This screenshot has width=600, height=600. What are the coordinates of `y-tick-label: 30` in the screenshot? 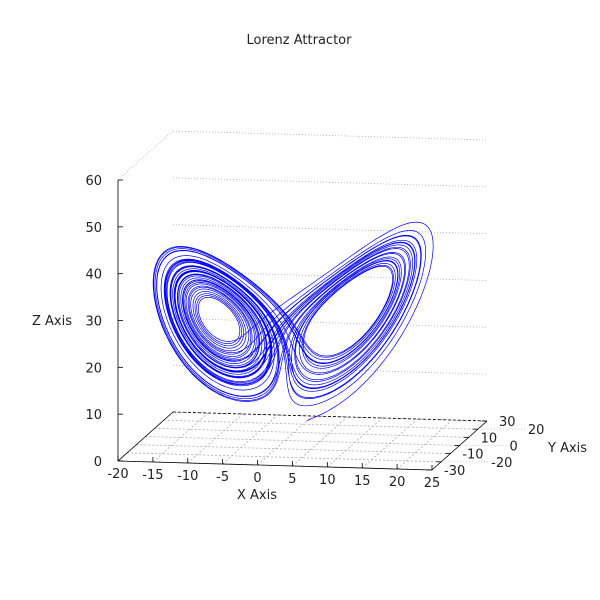 It's located at (507, 422).